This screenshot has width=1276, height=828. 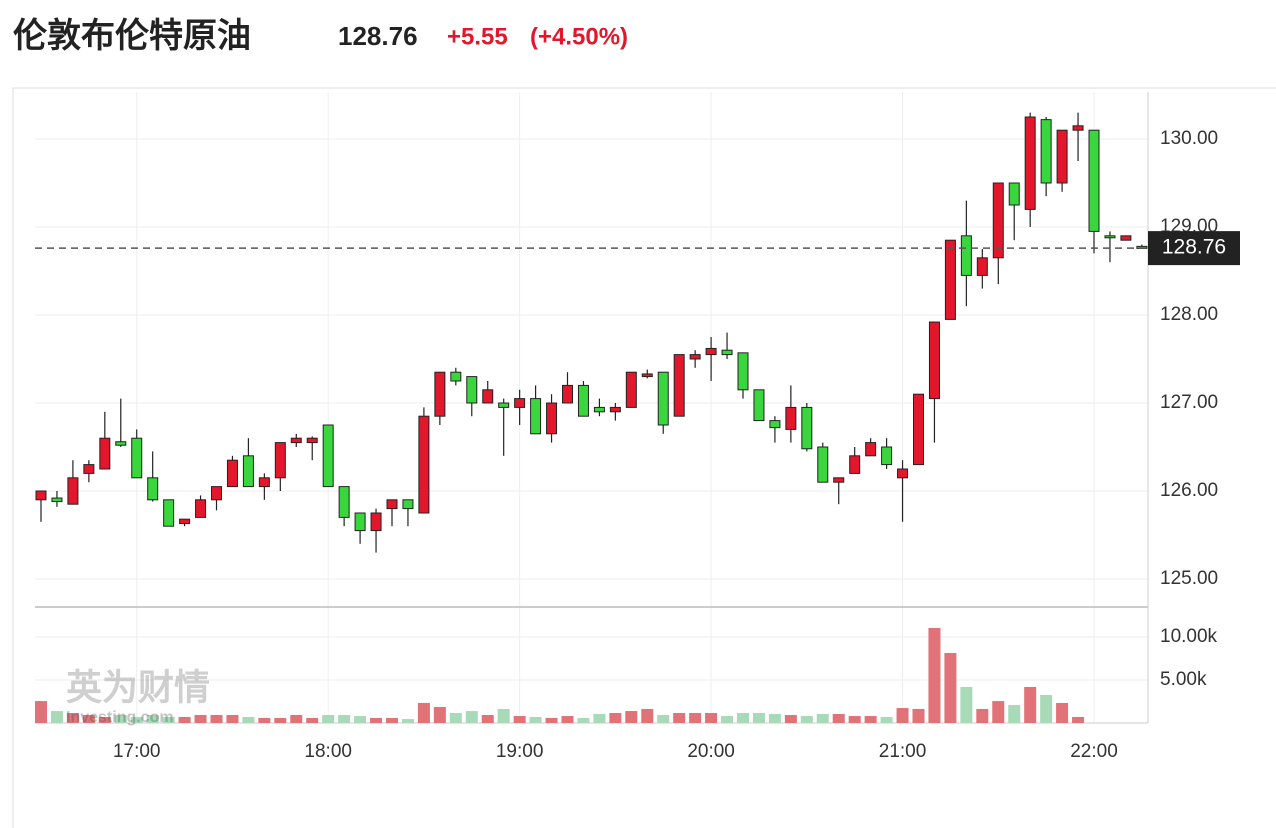 What do you see at coordinates (711, 751) in the screenshot?
I see `x-tick-label: 20:00` at bounding box center [711, 751].